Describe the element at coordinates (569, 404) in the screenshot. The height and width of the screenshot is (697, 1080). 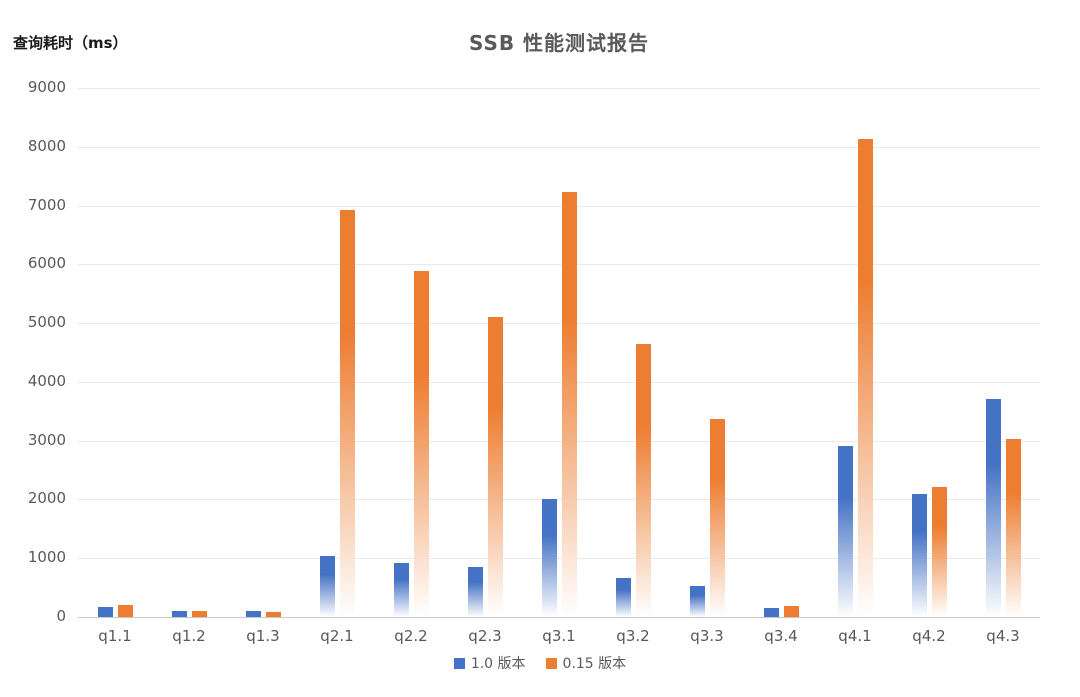
I see `bar-q3.1-0.15 版本` at that location.